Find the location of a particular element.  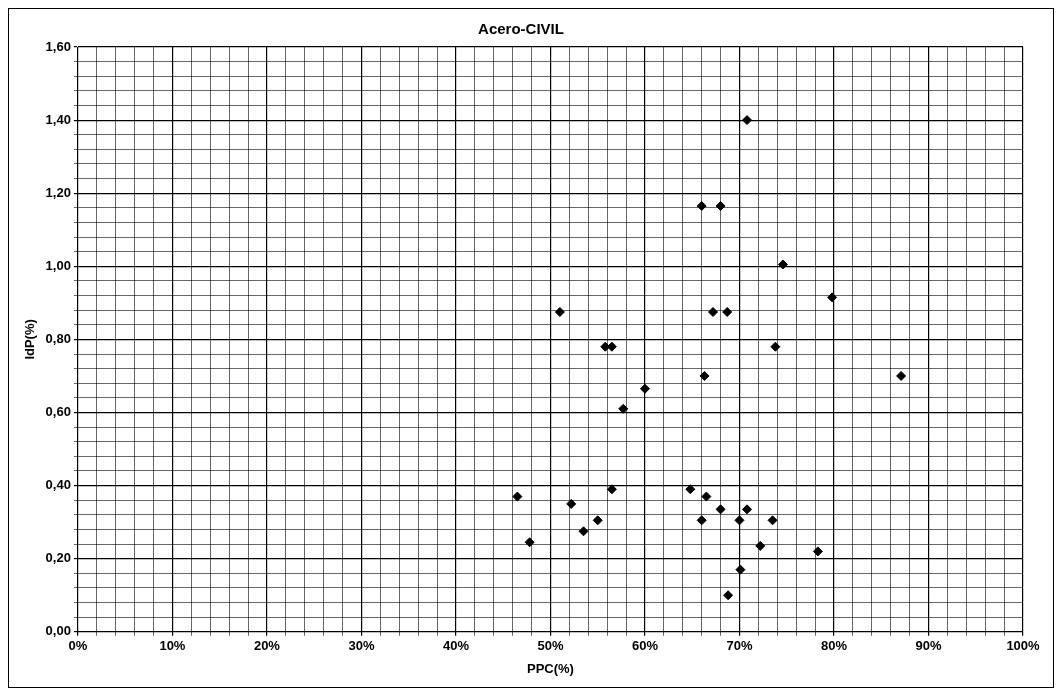

y-tick-label: 0,80 is located at coordinates (58, 338).